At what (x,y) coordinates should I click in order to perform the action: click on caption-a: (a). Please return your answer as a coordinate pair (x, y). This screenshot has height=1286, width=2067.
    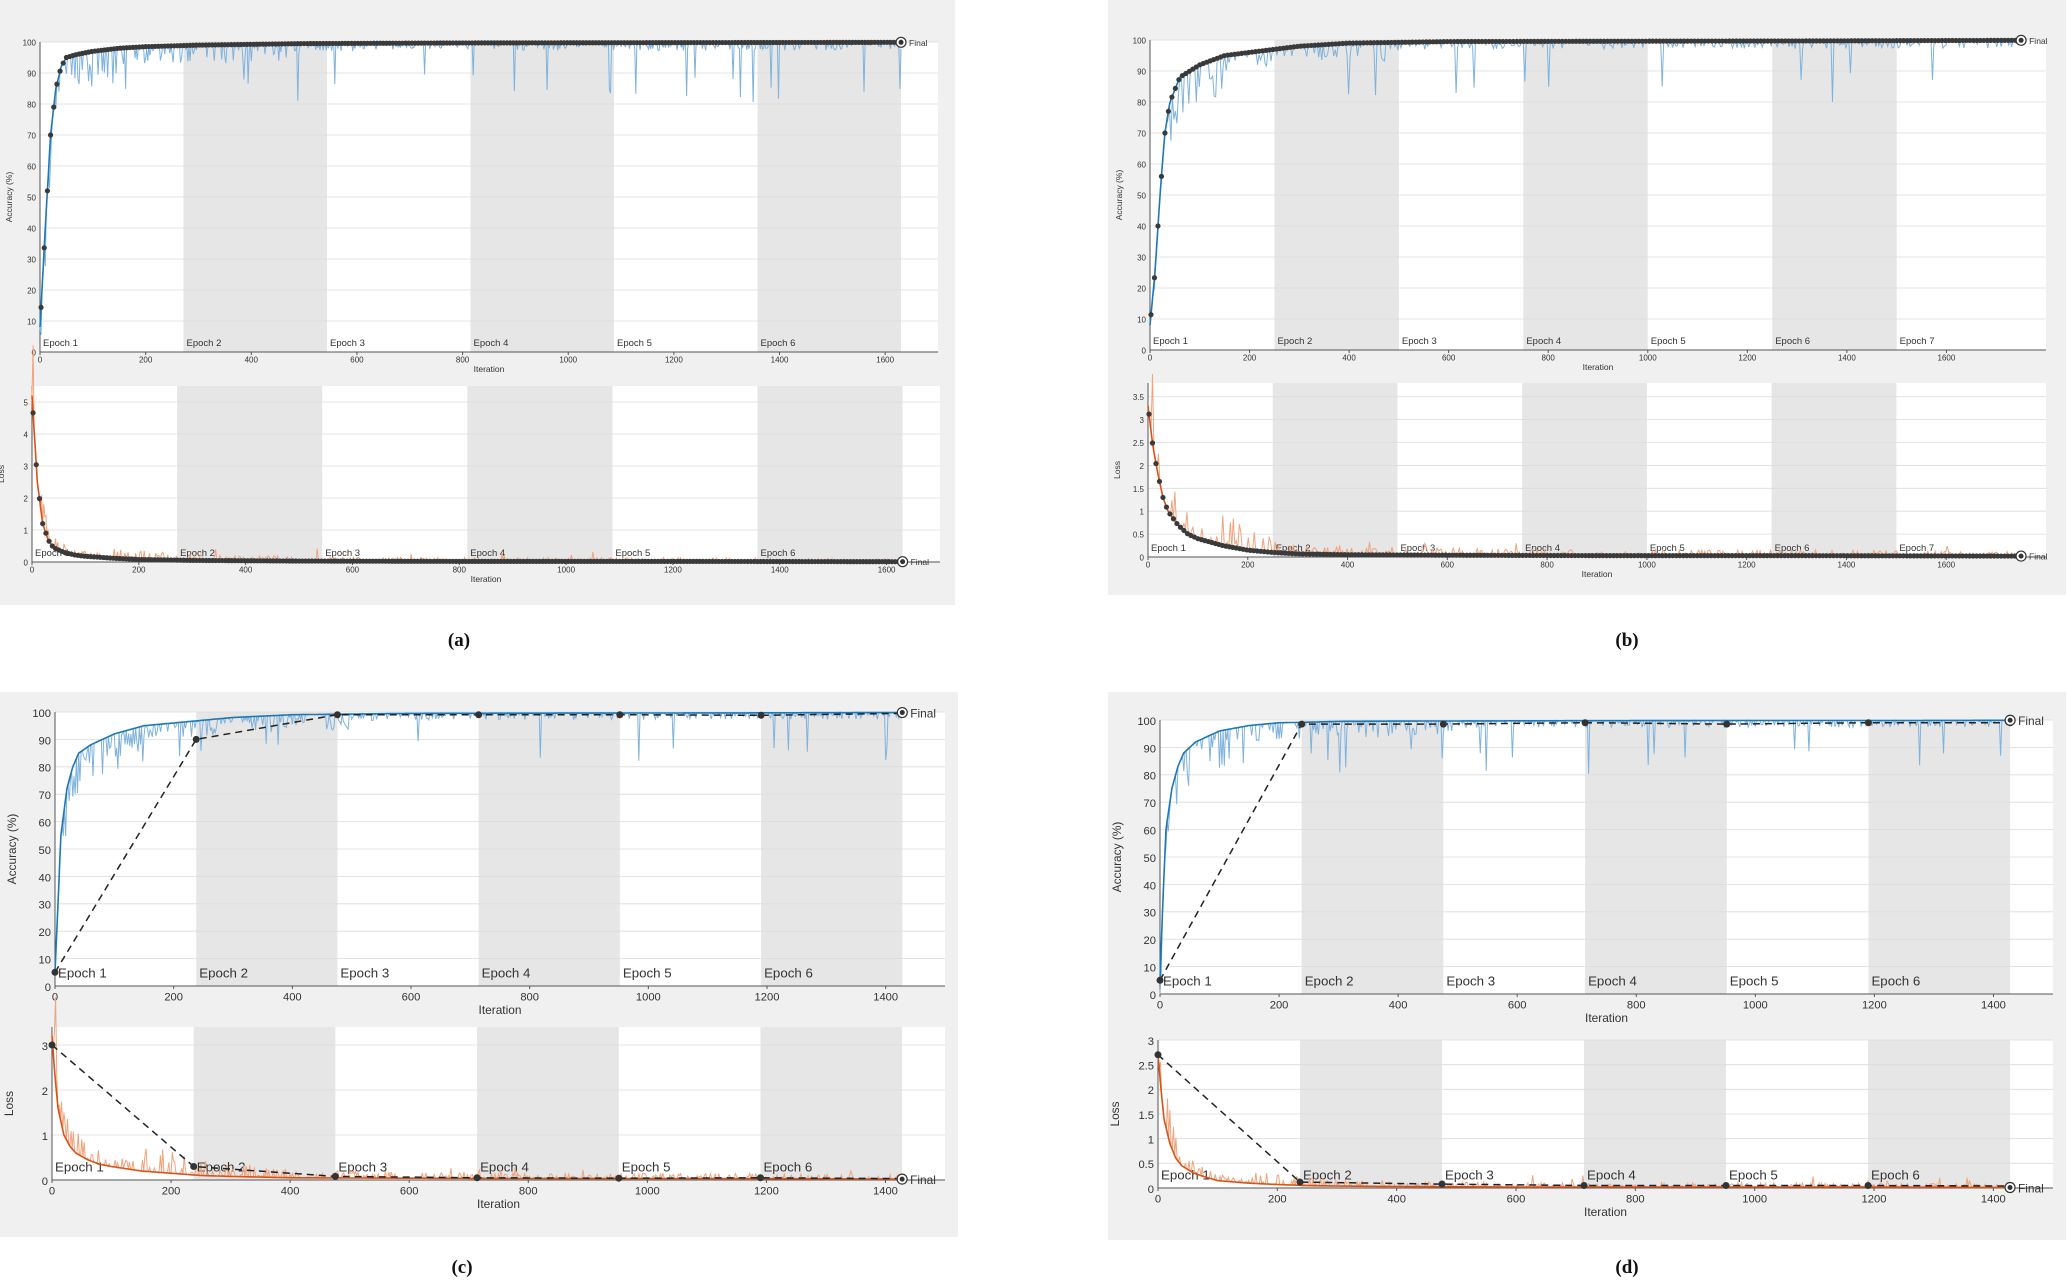
    Looking at the image, I should click on (459, 640).